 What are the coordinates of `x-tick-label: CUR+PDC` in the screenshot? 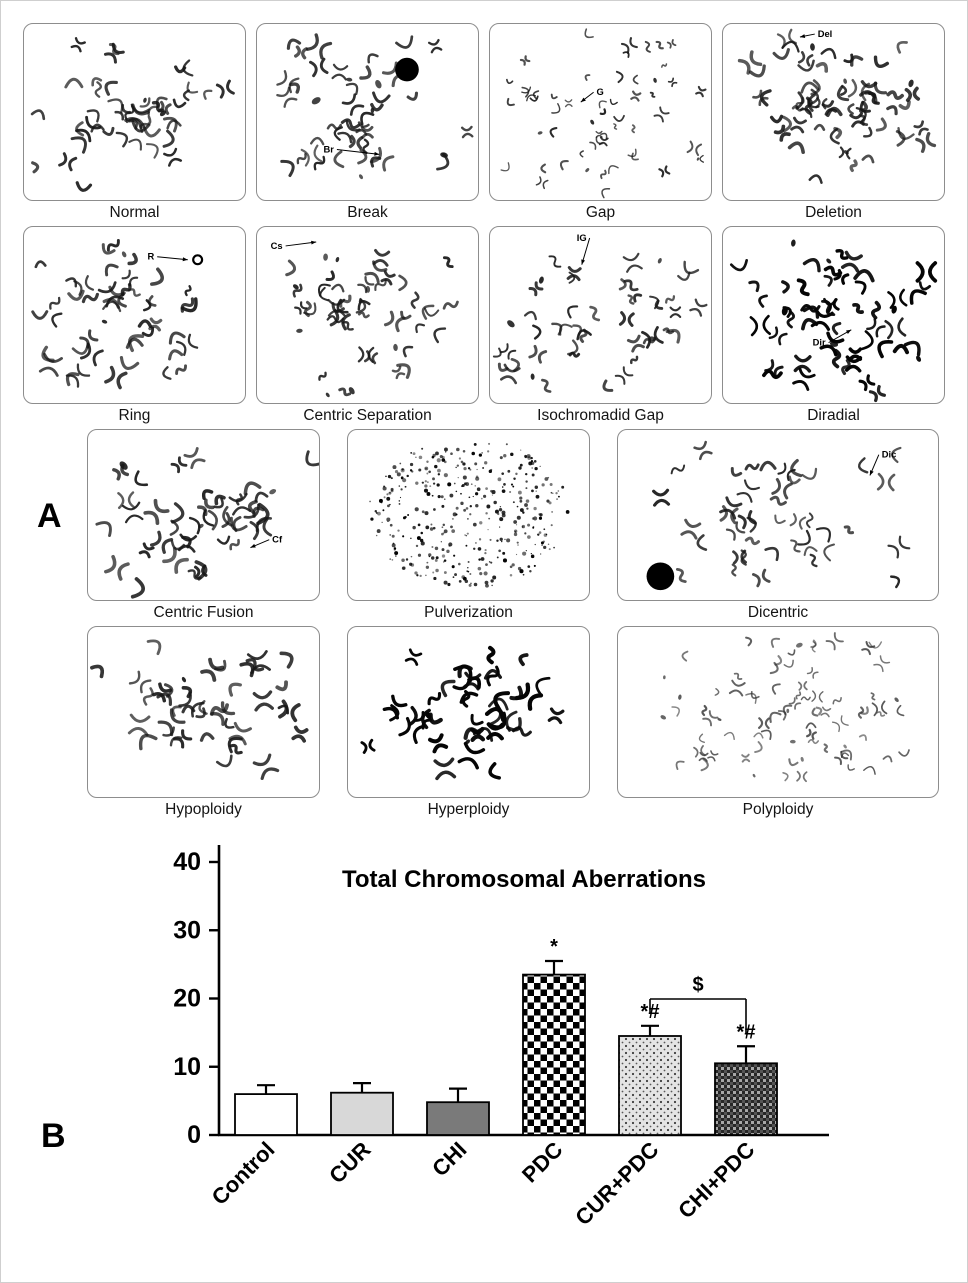 It's located at (616, 1183).